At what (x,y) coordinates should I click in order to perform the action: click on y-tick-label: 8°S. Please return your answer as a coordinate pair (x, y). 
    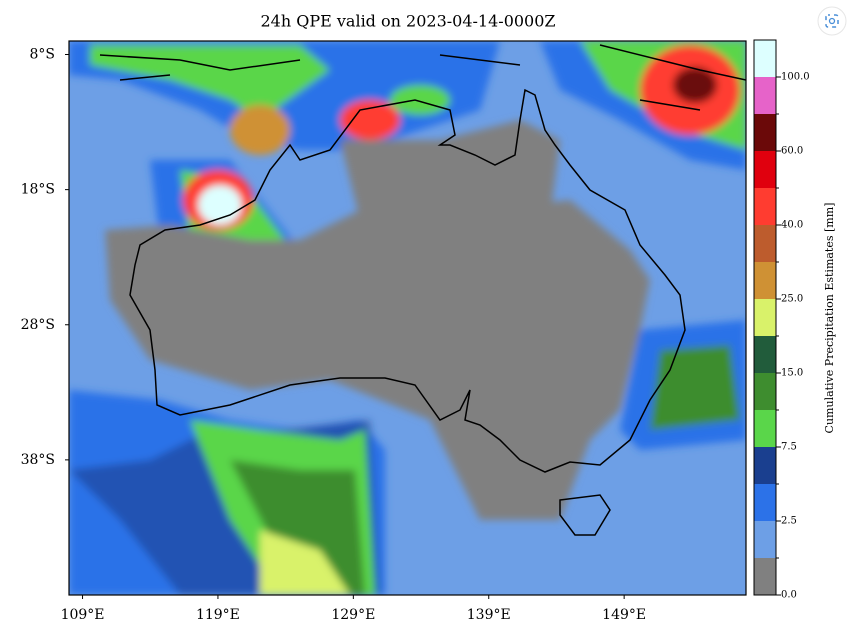
    Looking at the image, I should click on (43, 55).